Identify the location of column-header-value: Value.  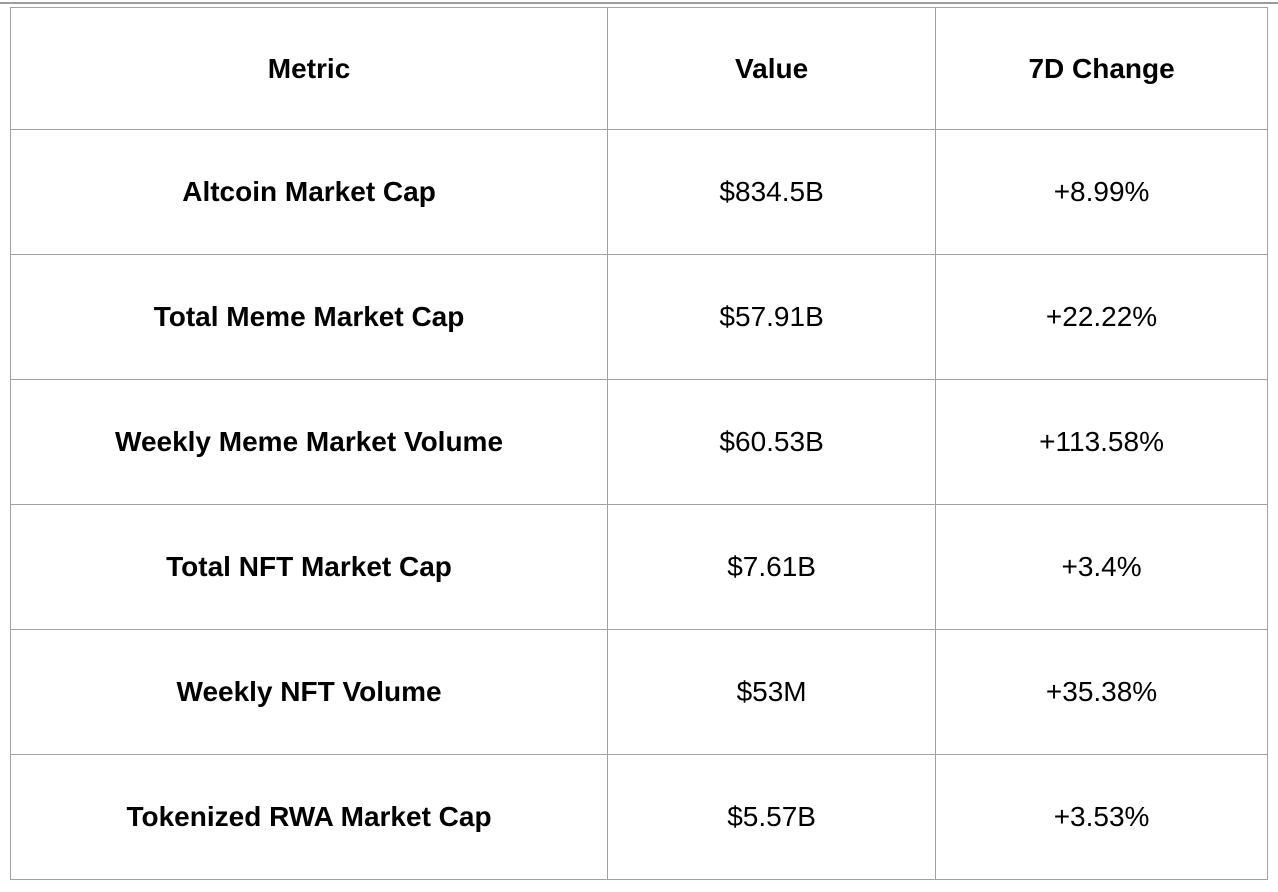
(772, 68).